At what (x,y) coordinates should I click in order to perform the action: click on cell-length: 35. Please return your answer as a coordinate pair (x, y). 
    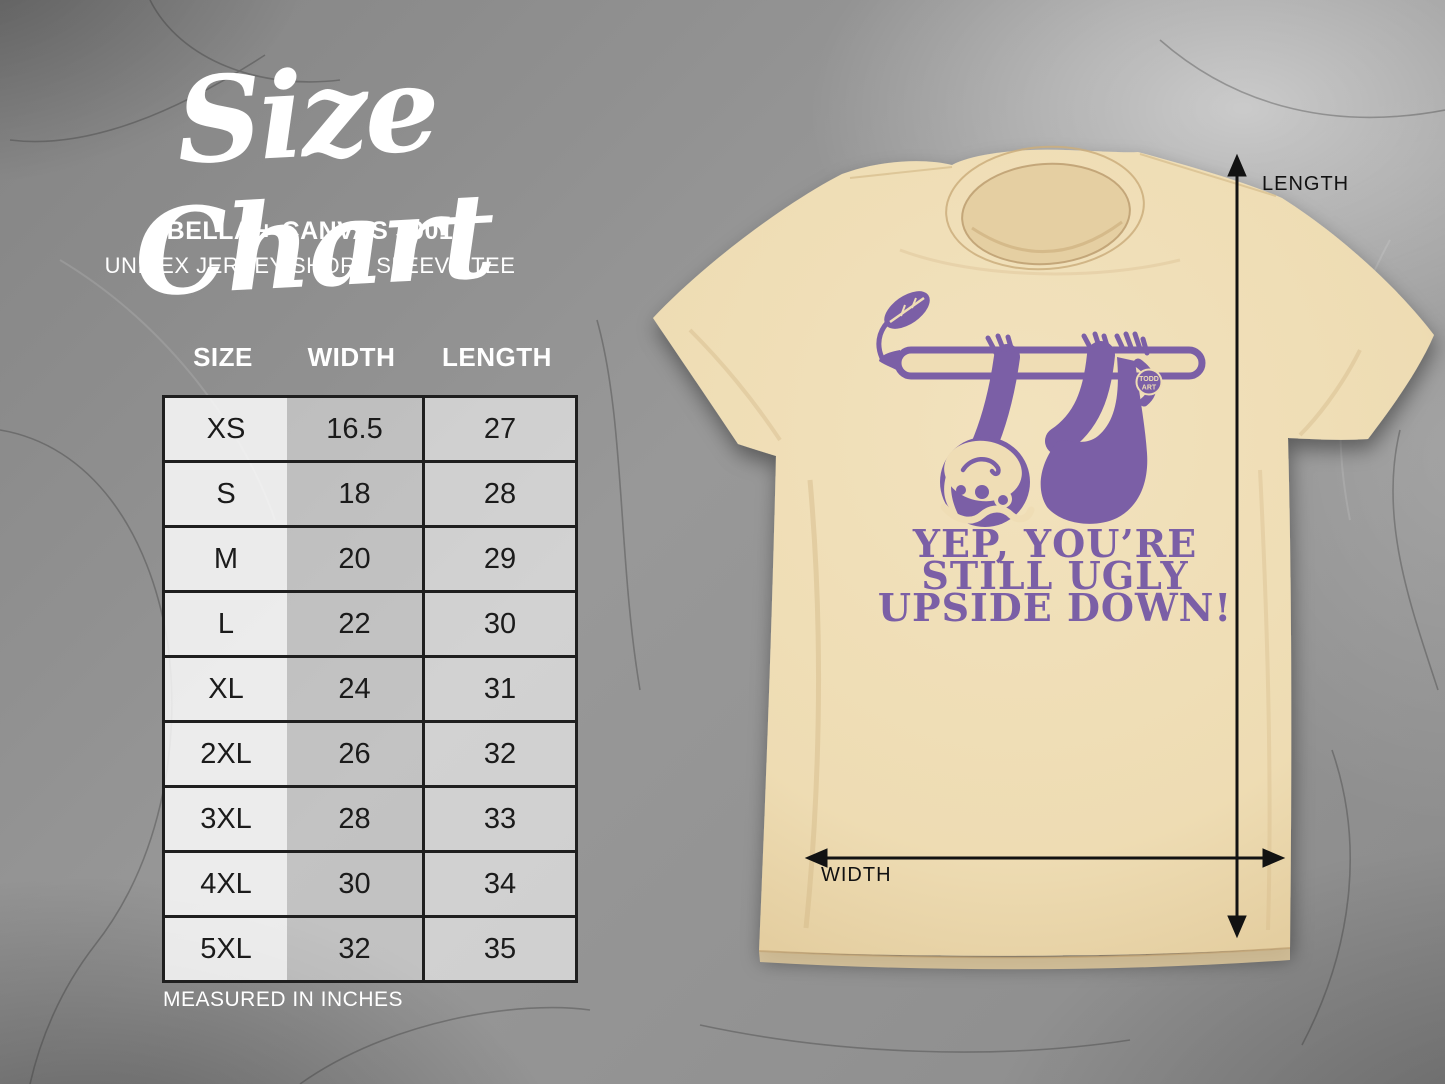
    Looking at the image, I should click on (498, 949).